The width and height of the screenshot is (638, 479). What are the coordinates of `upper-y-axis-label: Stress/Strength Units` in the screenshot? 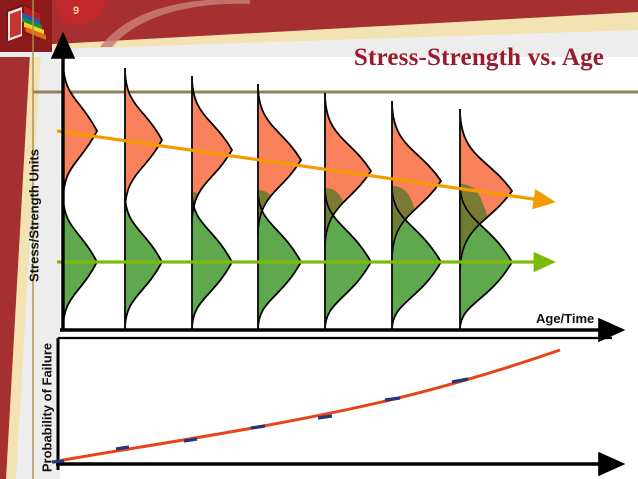 It's located at (34, 215).